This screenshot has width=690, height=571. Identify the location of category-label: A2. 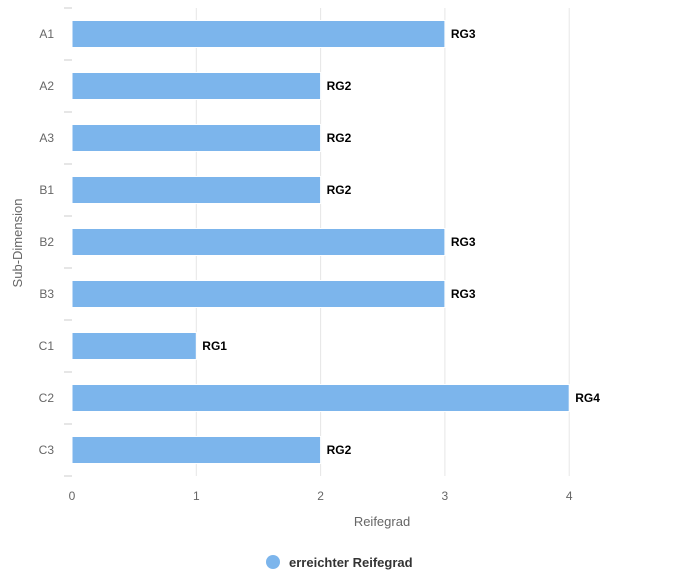
(46, 86).